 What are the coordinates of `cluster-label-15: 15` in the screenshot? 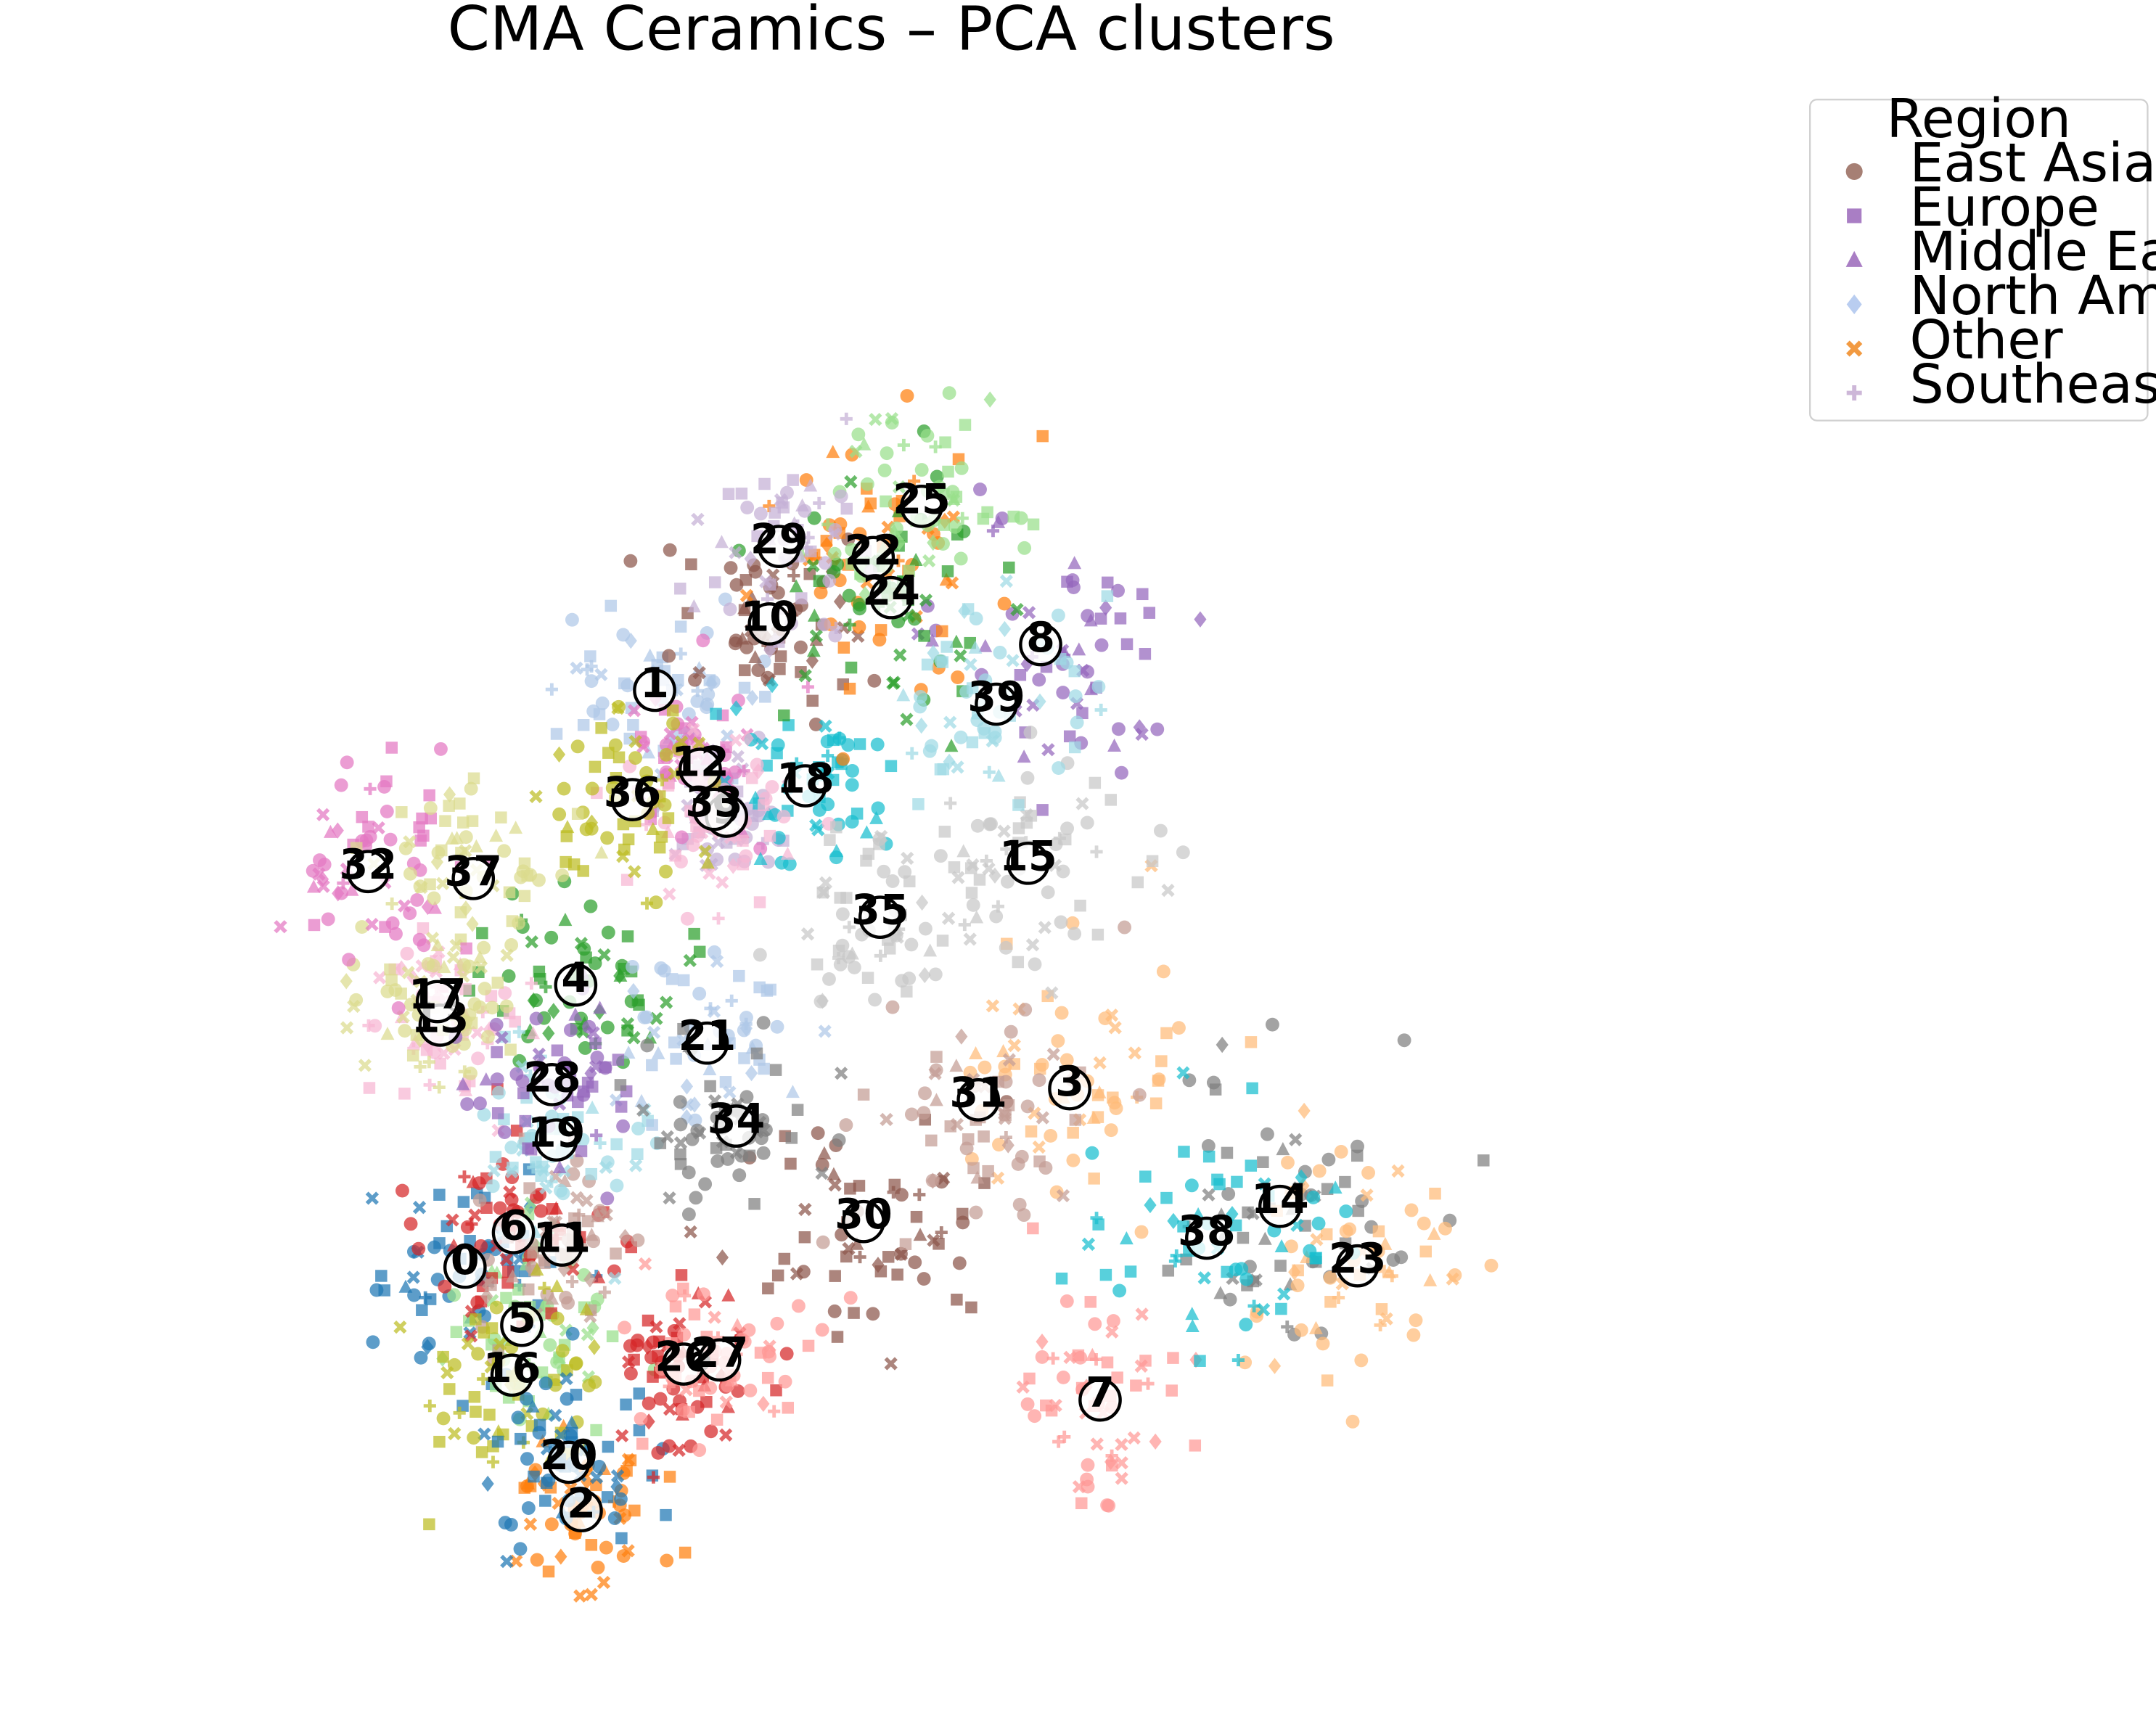 It's located at (1028, 858).